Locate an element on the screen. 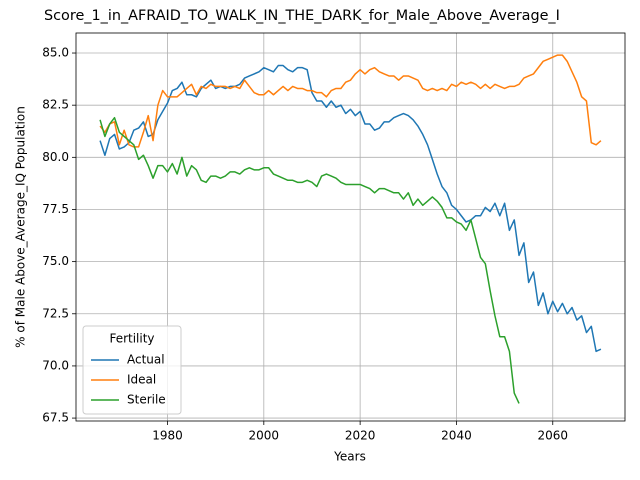 This screenshot has height=480, width=640. x-tick-label: 2000 is located at coordinates (264, 436).